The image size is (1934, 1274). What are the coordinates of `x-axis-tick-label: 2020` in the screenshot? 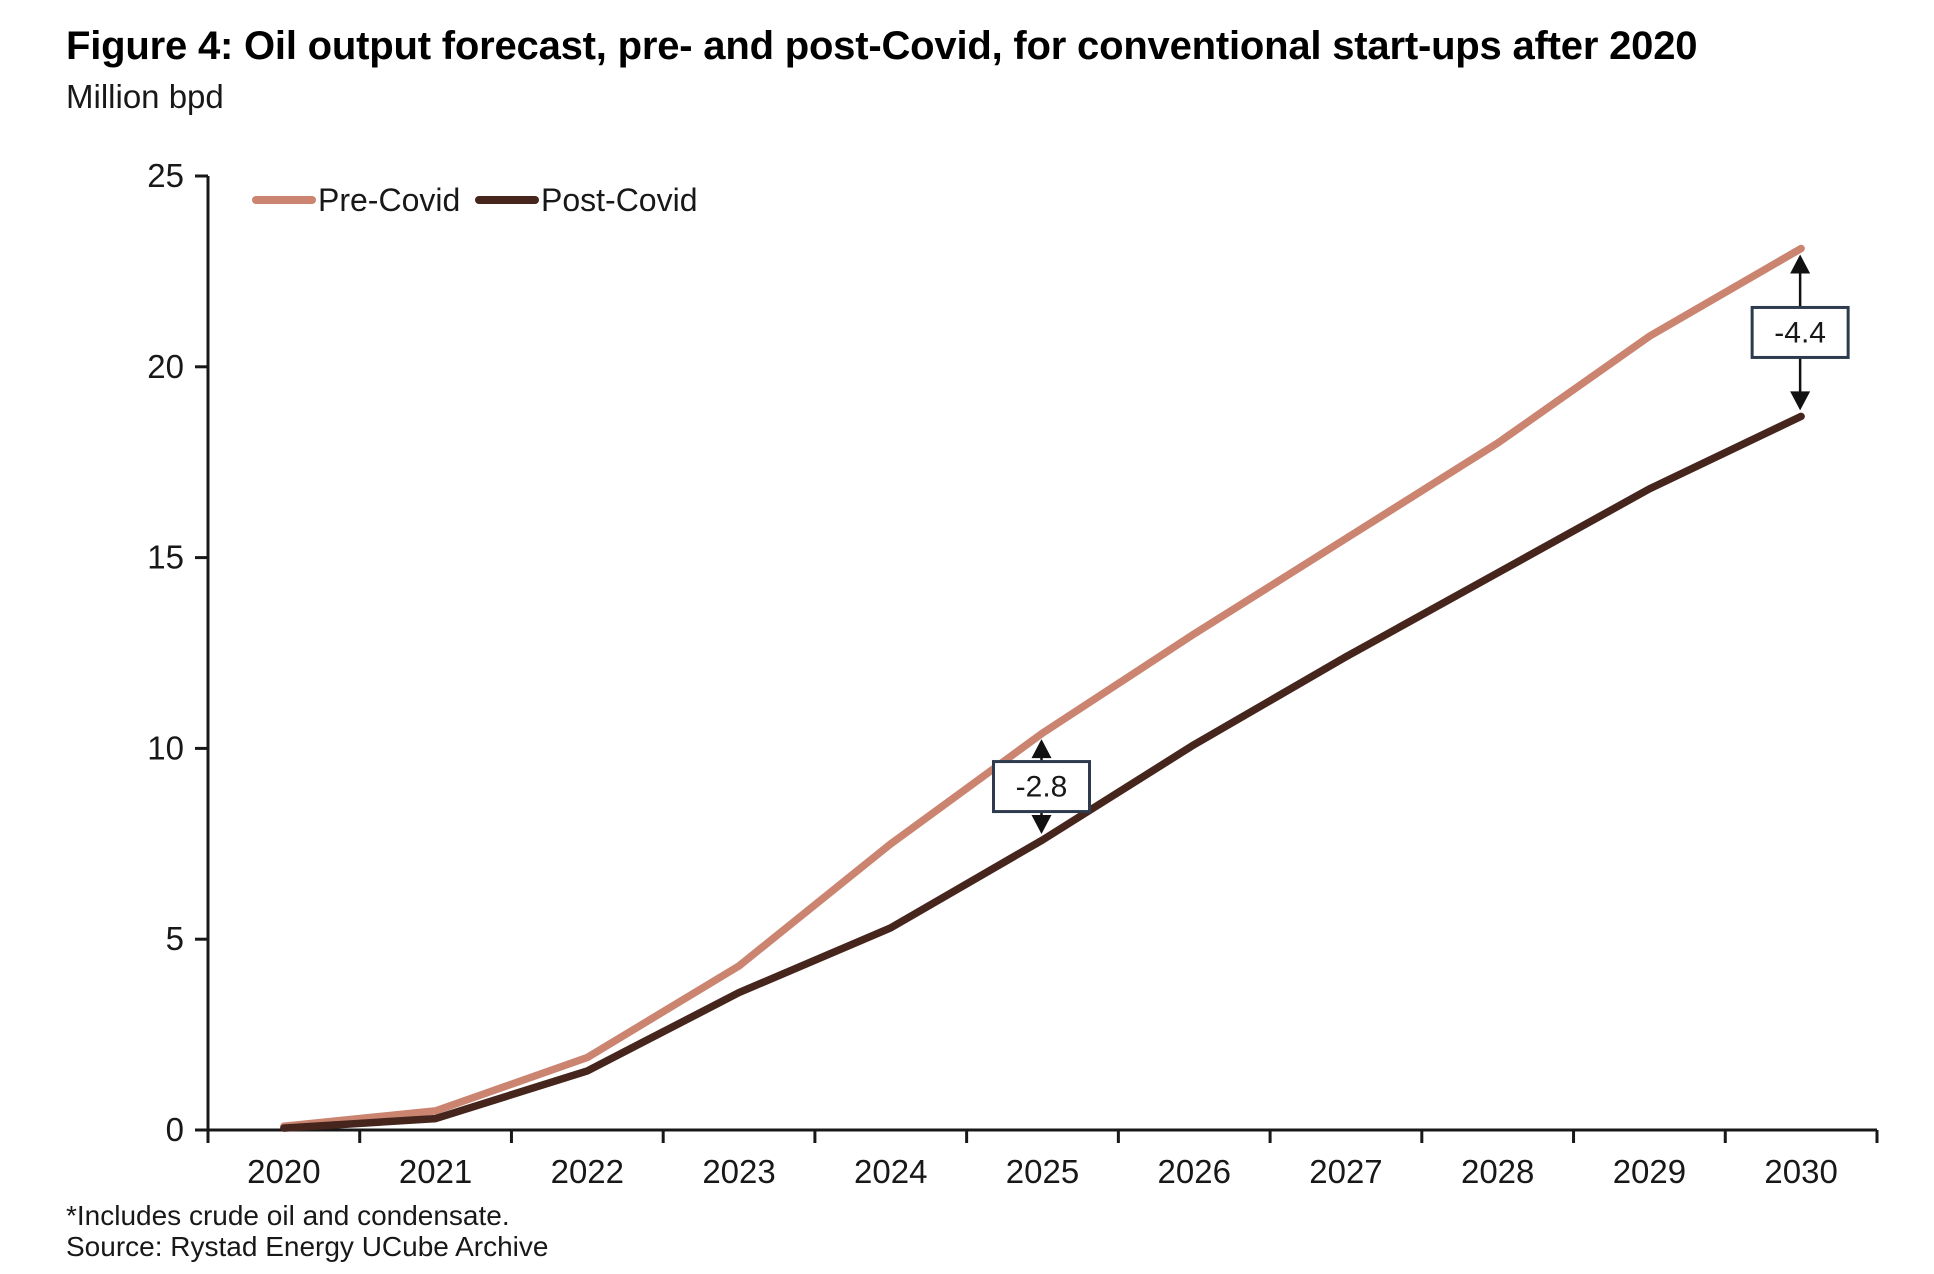 It's located at (283, 1171).